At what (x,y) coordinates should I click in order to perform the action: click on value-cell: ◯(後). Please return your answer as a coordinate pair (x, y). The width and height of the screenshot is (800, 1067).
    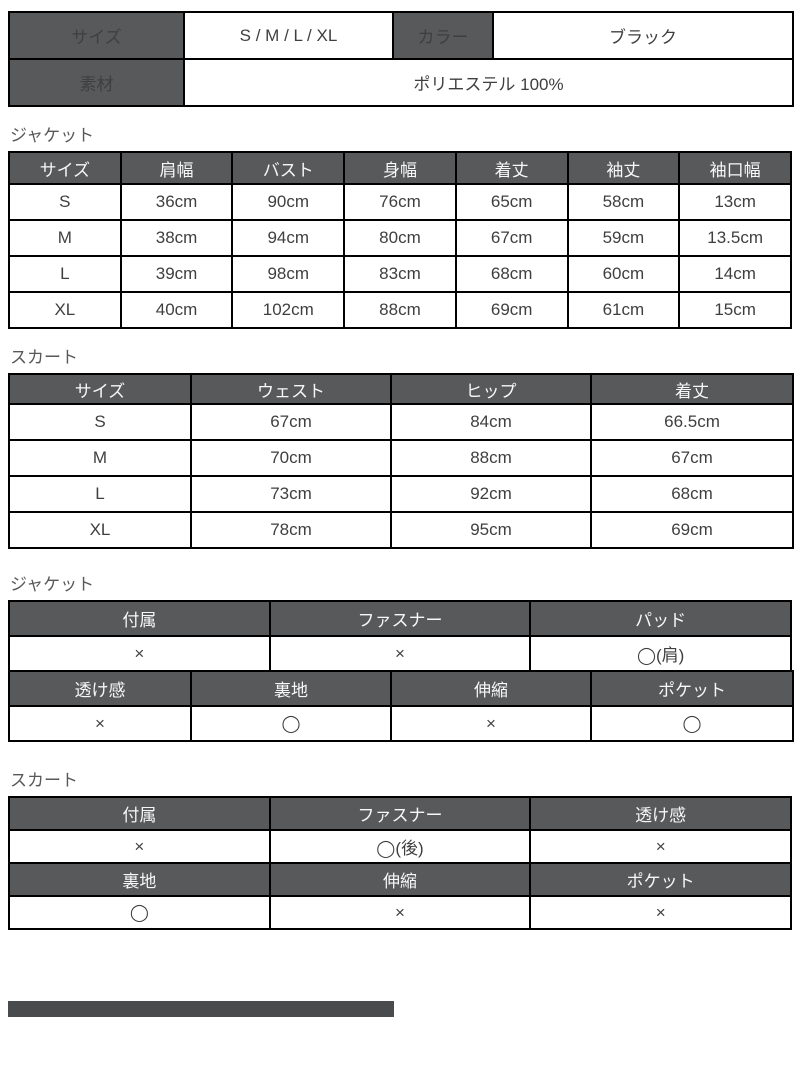
    Looking at the image, I should click on (400, 846).